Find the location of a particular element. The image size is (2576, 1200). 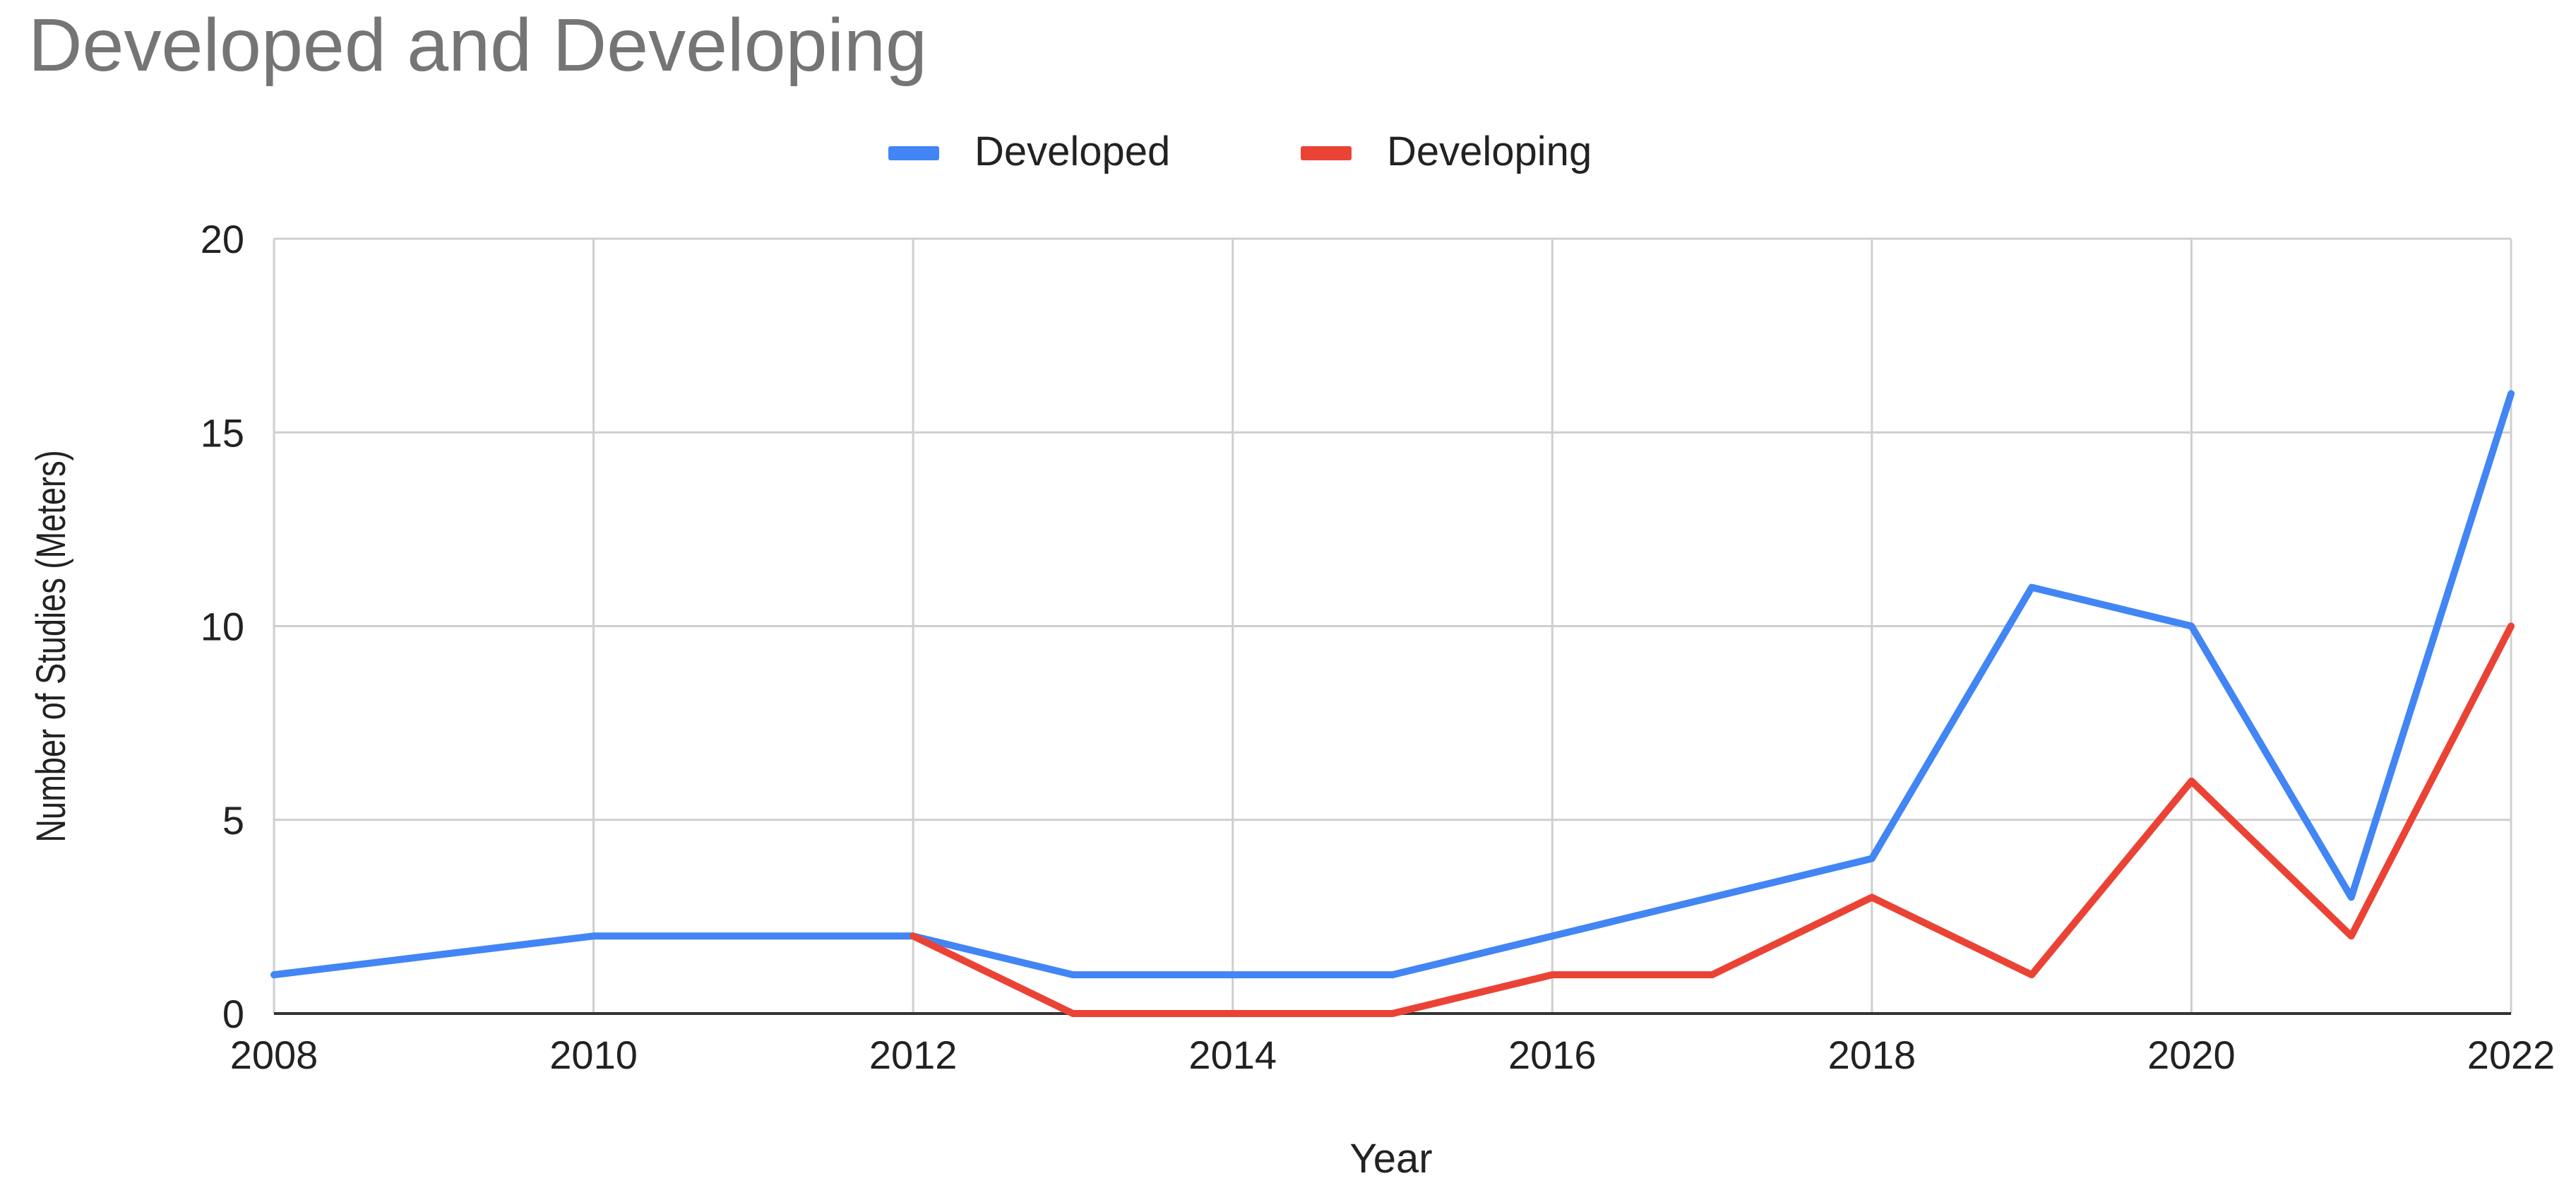

x-tick-label: 2020 is located at coordinates (2191, 1055).